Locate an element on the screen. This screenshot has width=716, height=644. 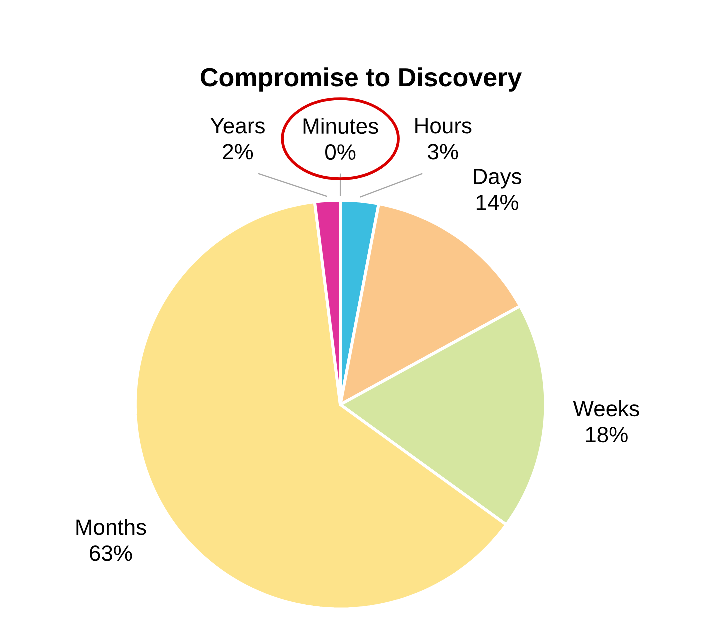
slice-label: Hours is located at coordinates (444, 126).